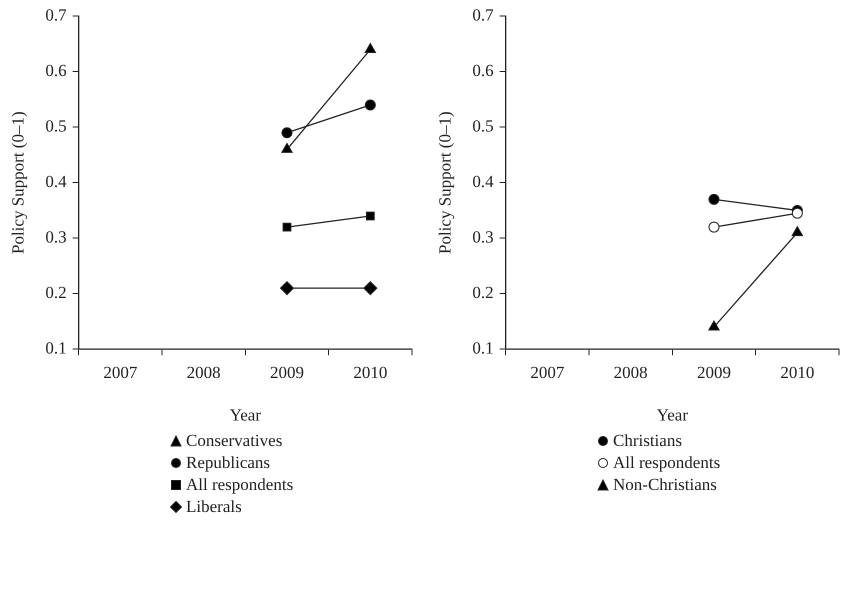 The height and width of the screenshot is (599, 855). What do you see at coordinates (665, 485) in the screenshot?
I see `legend-label: Non-Christians` at bounding box center [665, 485].